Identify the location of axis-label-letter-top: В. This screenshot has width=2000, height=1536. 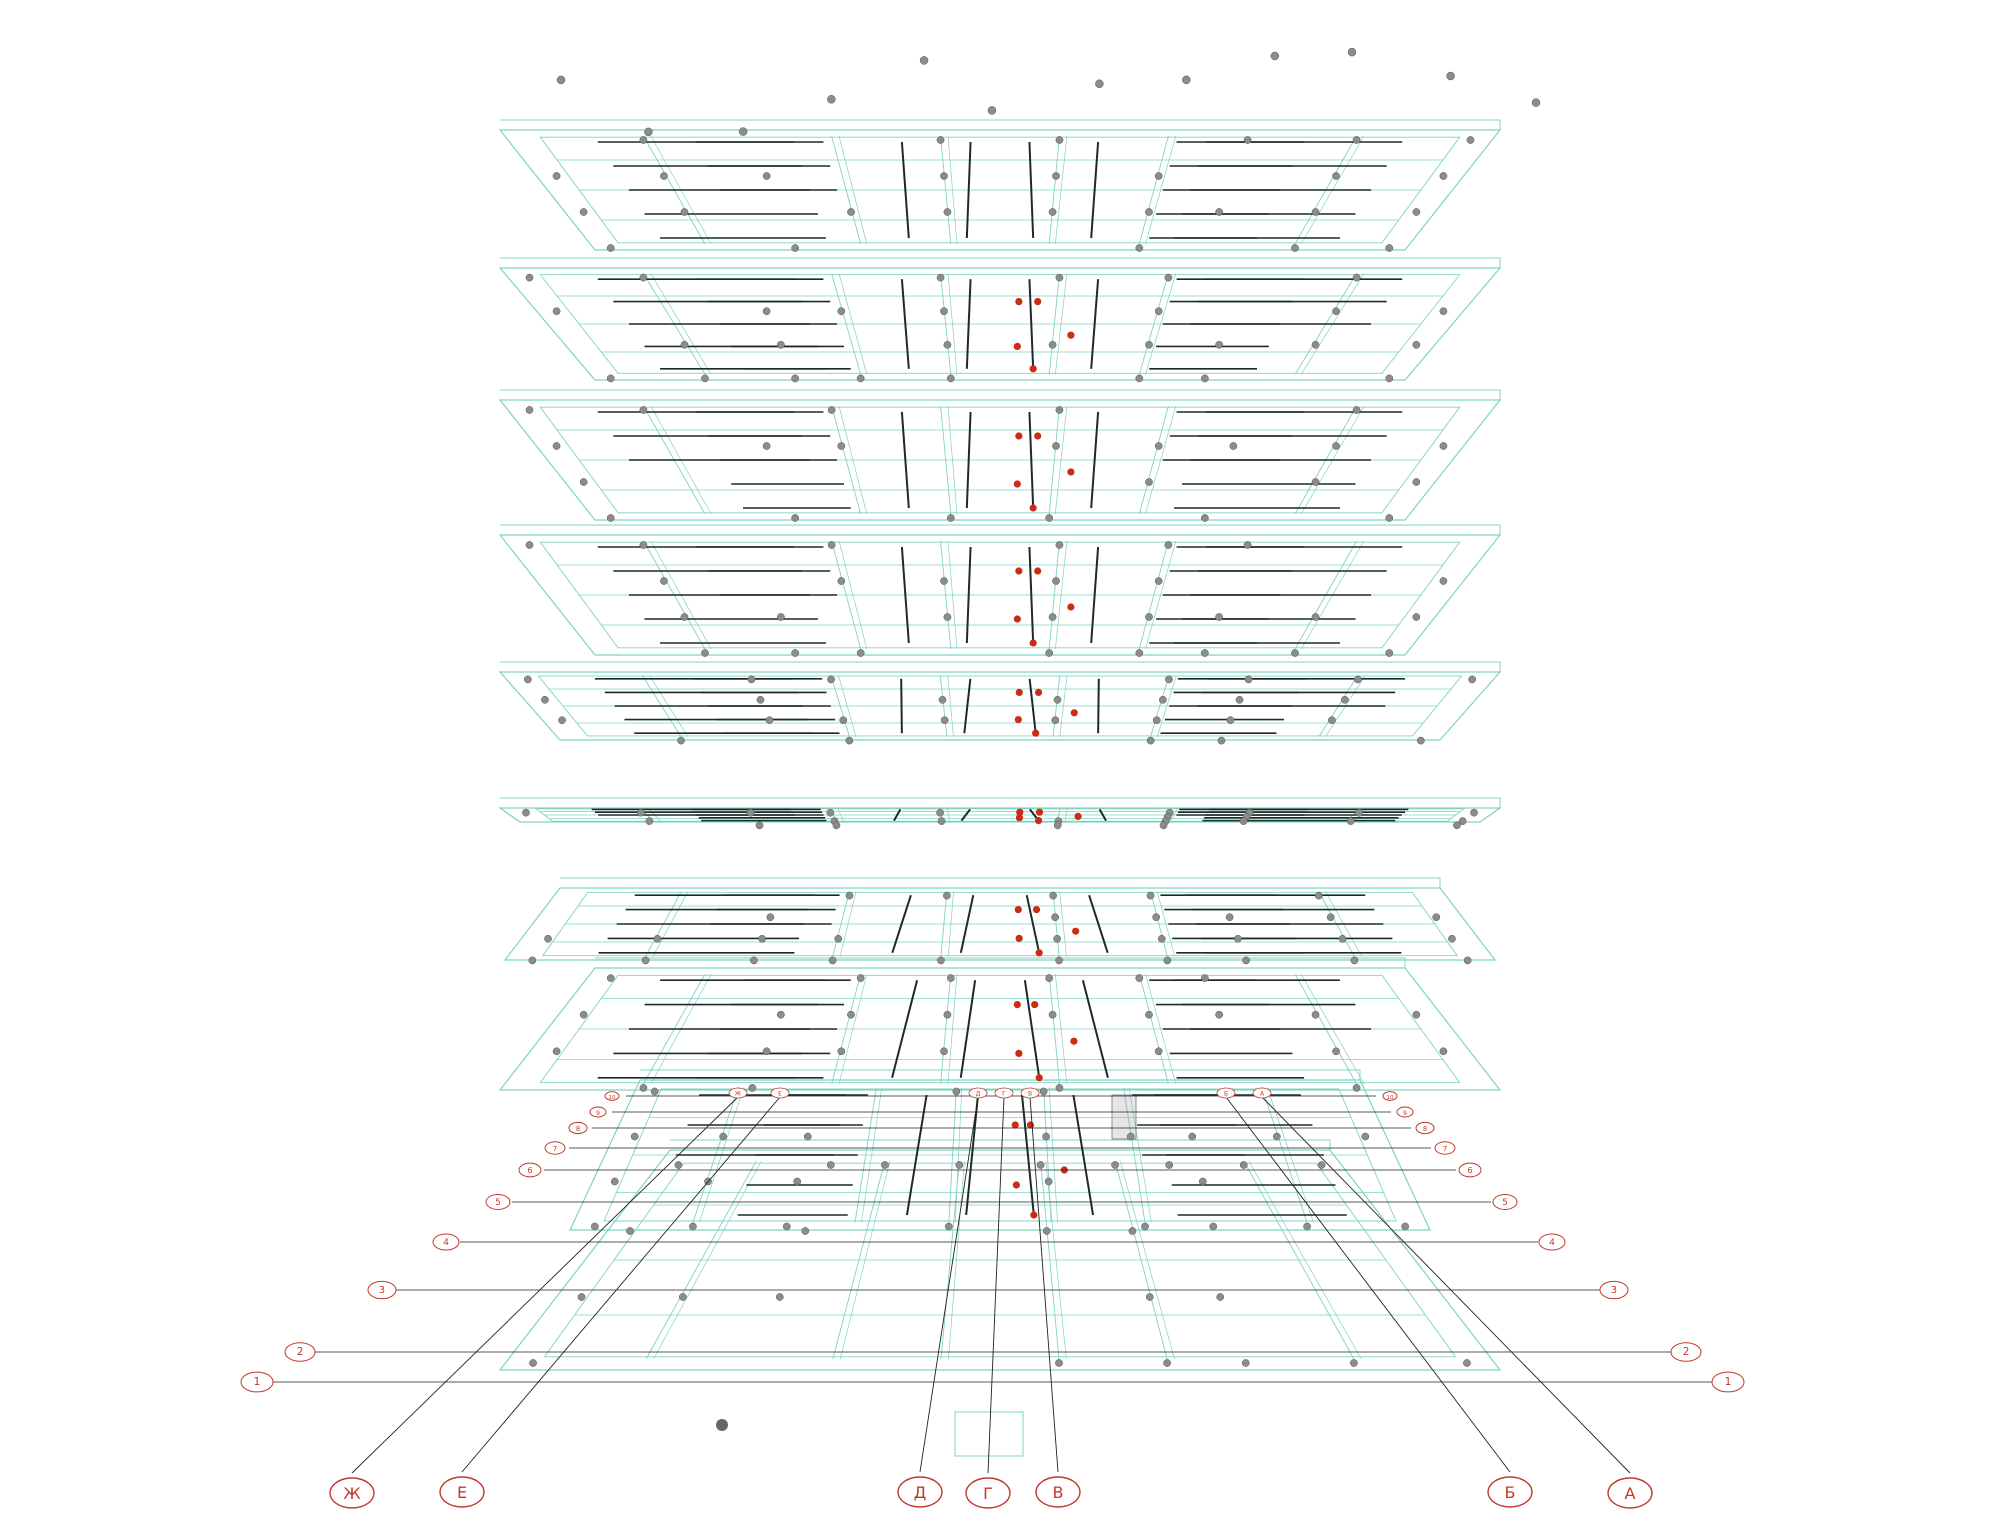
(1030, 1094).